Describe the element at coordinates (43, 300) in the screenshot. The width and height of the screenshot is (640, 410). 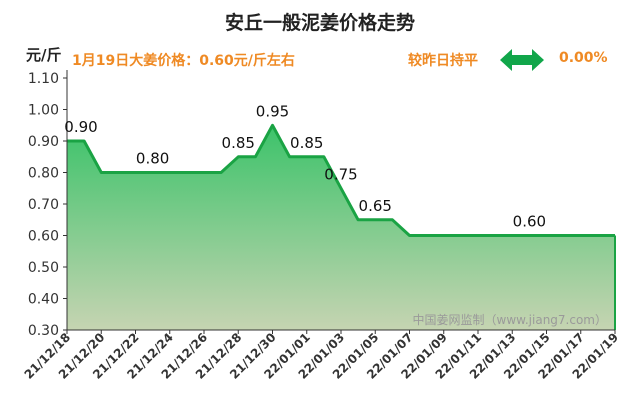
I see `y-tick-label: 0.40` at that location.